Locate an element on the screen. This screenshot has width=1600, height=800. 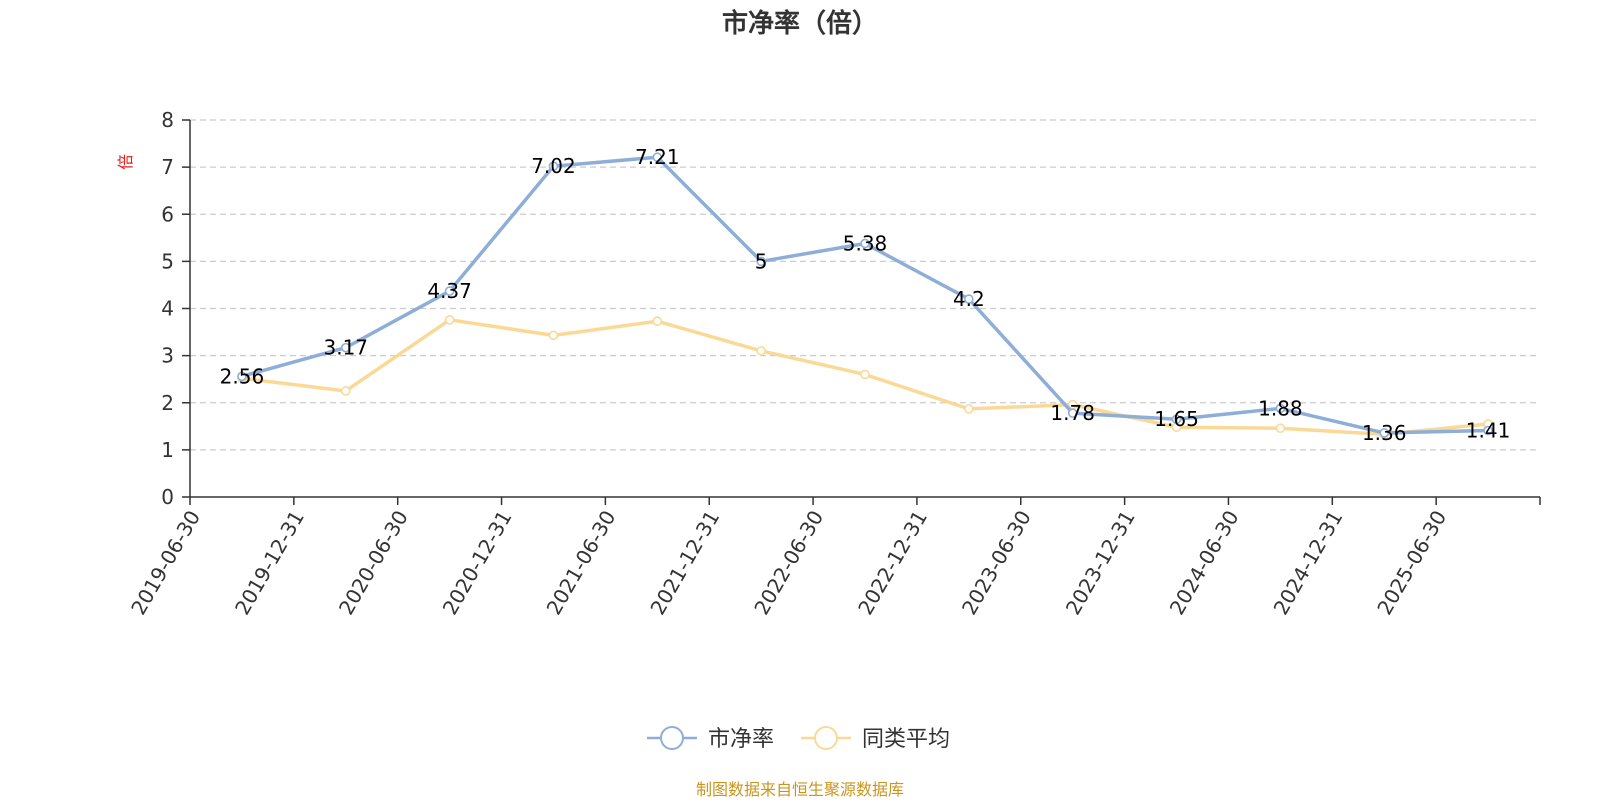
x-tick-label: 2025-06-30 is located at coordinates (1411, 562).